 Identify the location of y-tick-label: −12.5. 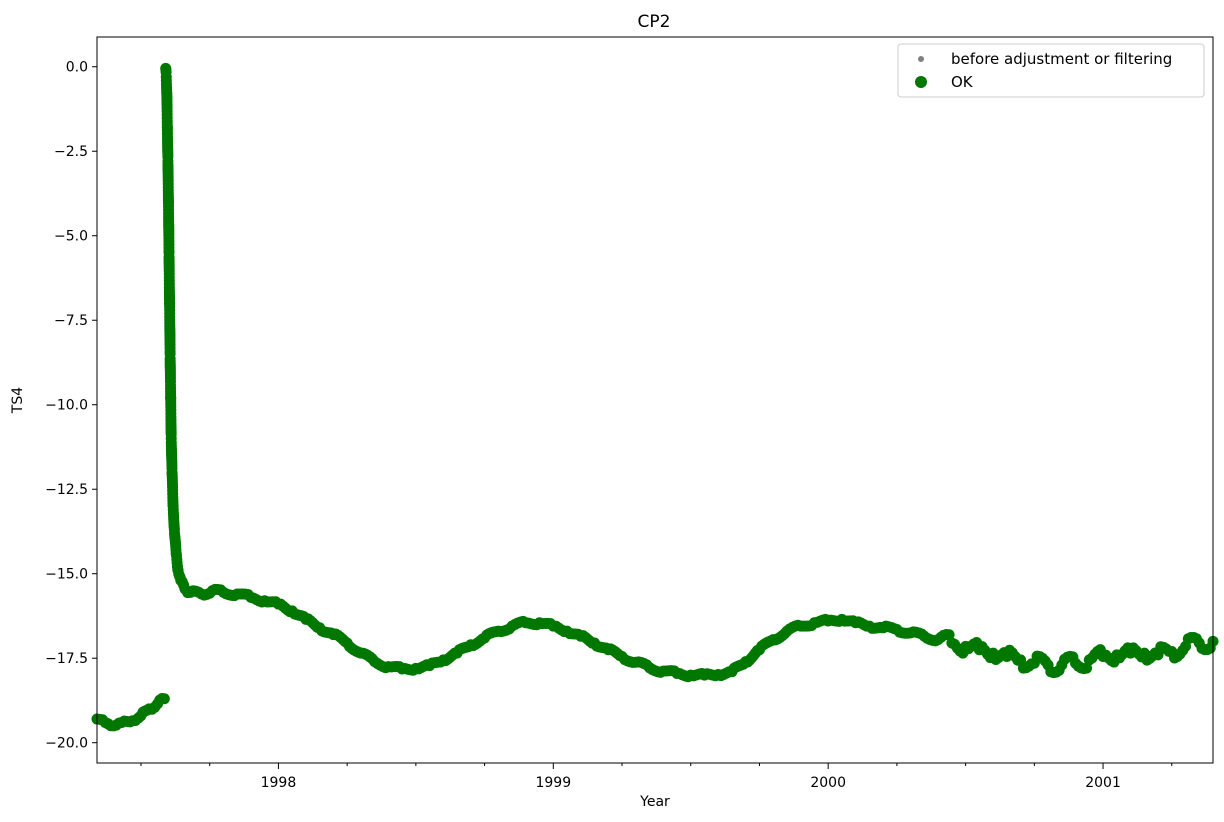
(66, 490).